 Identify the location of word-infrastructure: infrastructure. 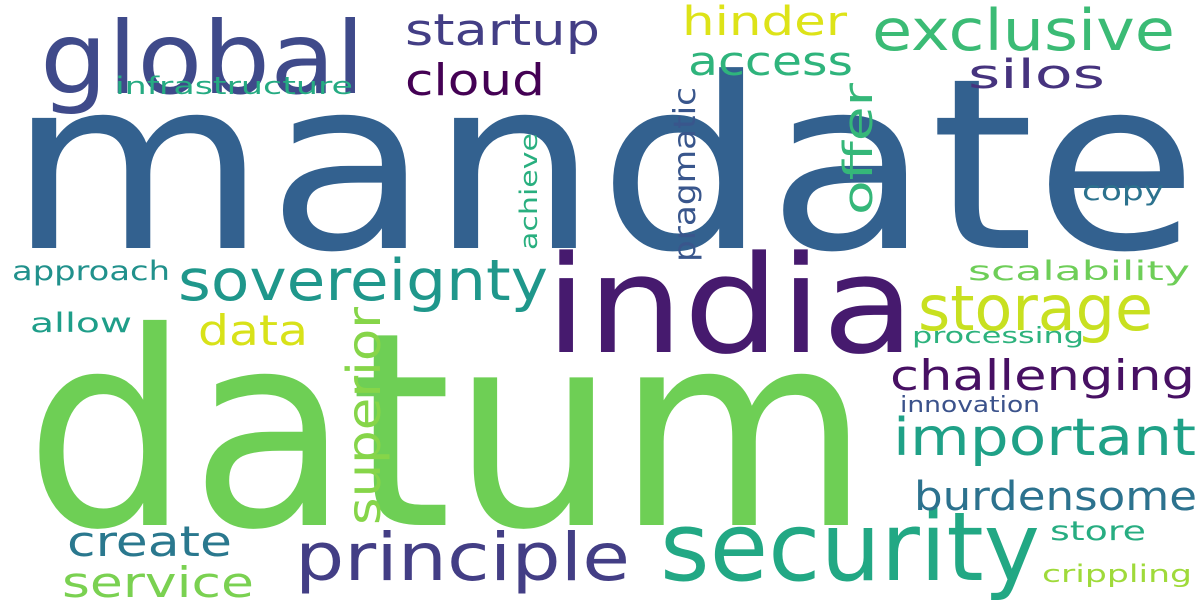
(234, 86).